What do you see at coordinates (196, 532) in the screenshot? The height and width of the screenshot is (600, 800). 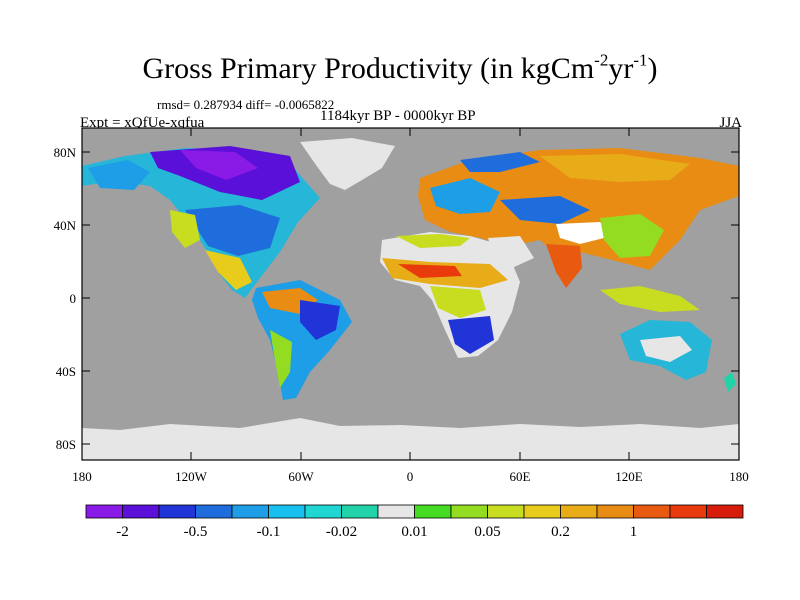 I see `legend-label: -0.5` at bounding box center [196, 532].